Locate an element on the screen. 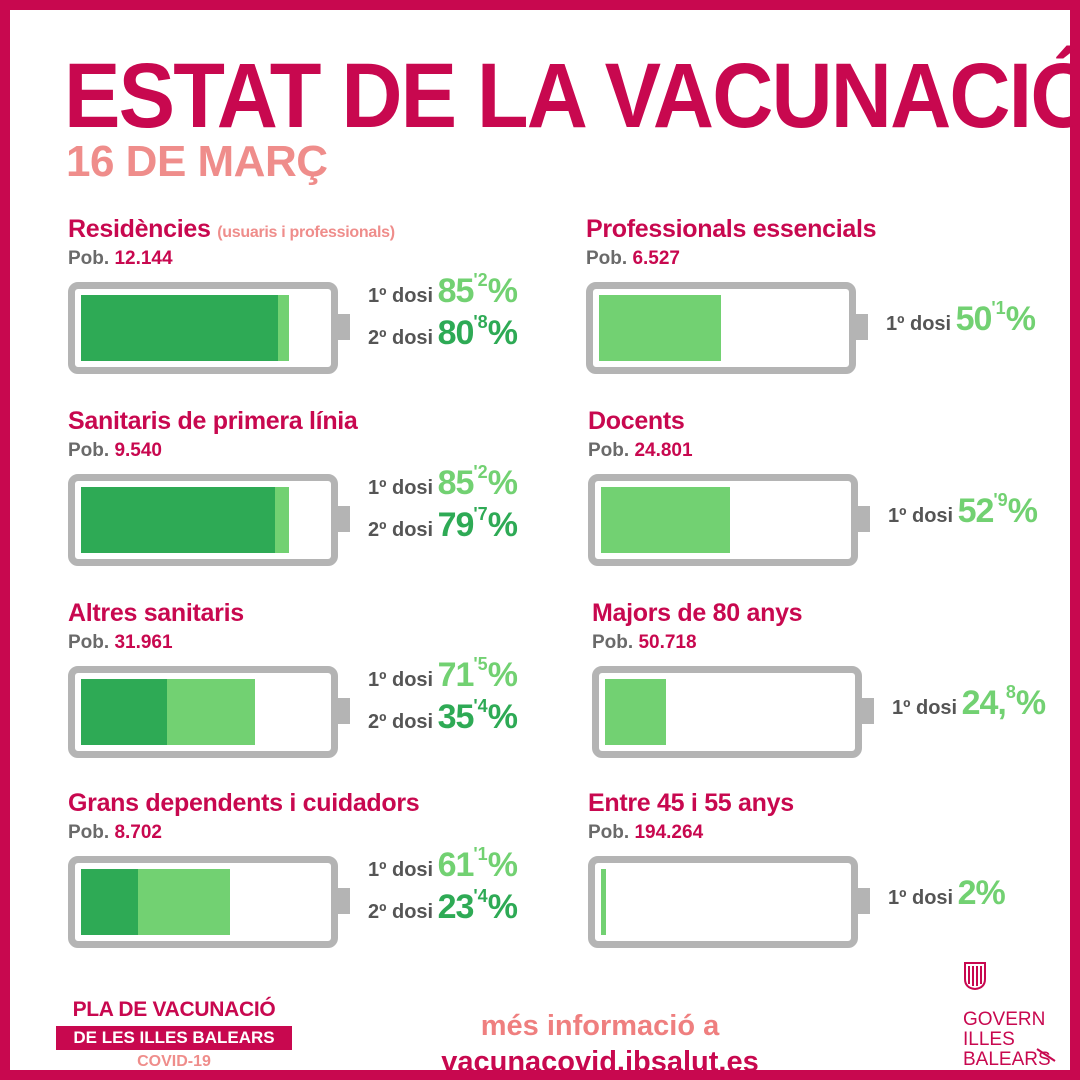  group-population: Pob. 194.264 is located at coordinates (645, 833).